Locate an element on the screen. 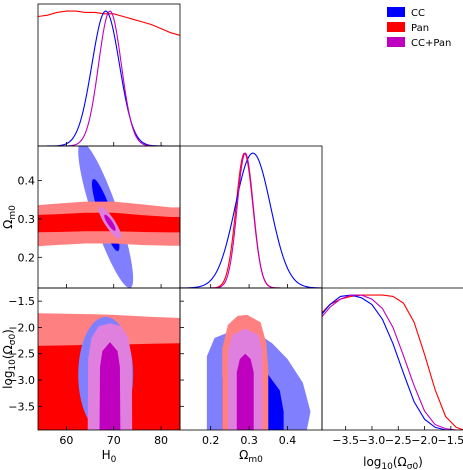 The height and width of the screenshot is (470, 463). diag-panel-ok is located at coordinates (392, 362).